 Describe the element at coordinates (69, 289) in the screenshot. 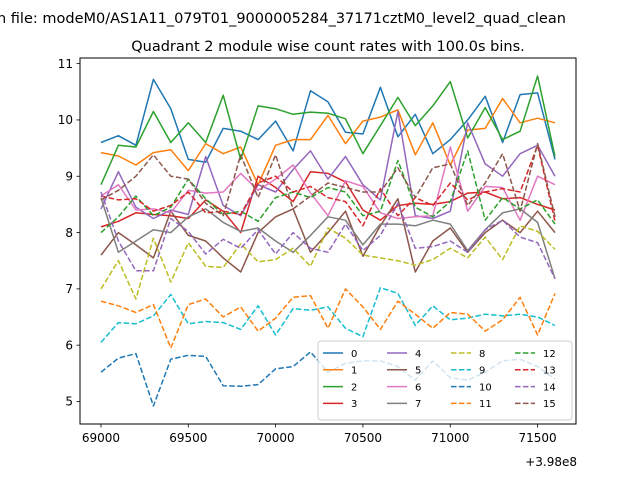

I see `y-tick-label: 7` at that location.